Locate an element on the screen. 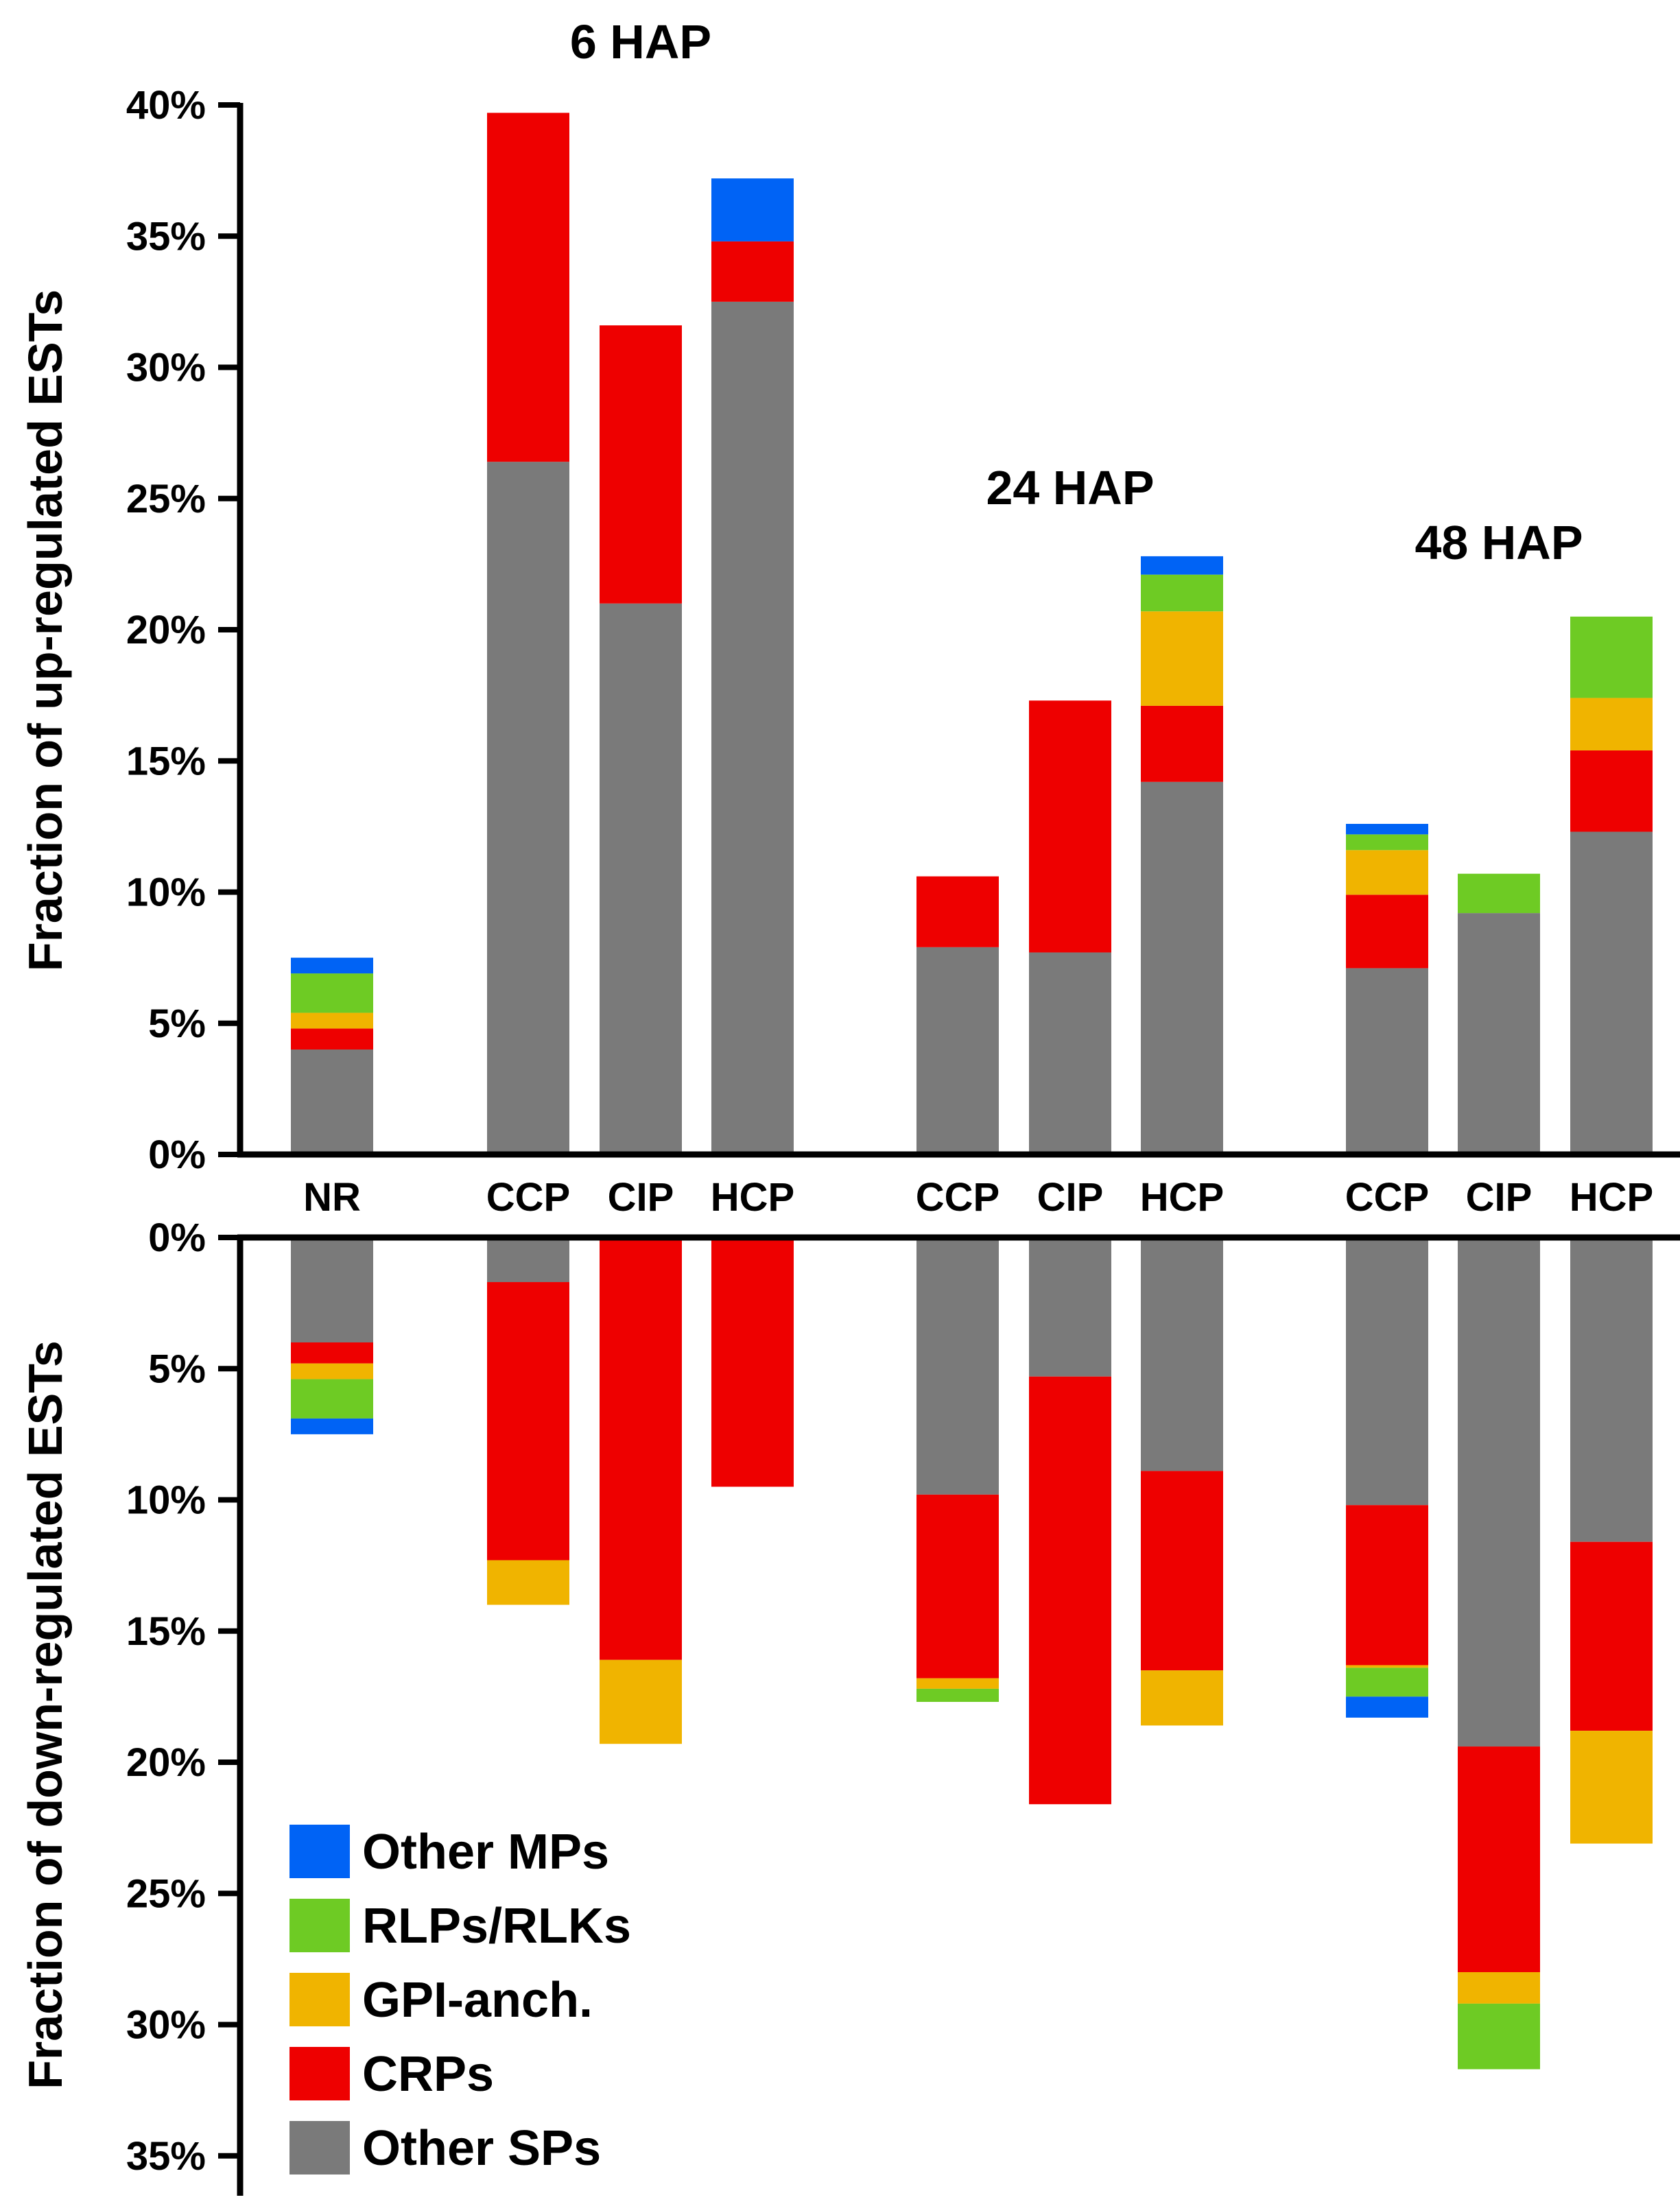 The image size is (1680, 2204). category-label-6-hap-cip: CIP is located at coordinates (641, 1197).